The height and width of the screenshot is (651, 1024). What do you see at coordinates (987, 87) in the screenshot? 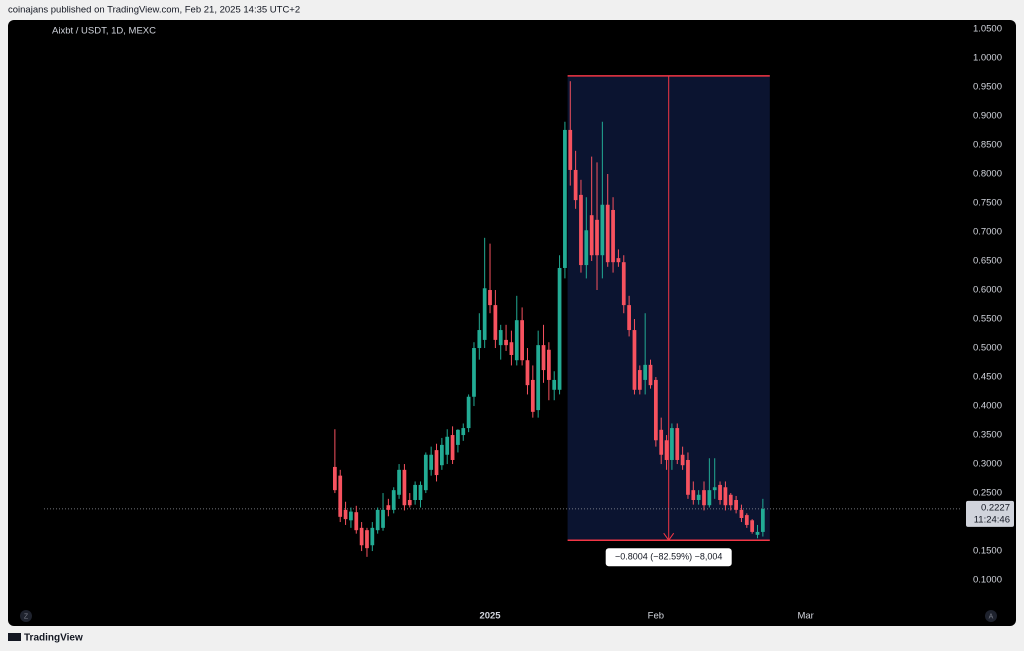
I see `y-tick-label: 0.9500` at bounding box center [987, 87].